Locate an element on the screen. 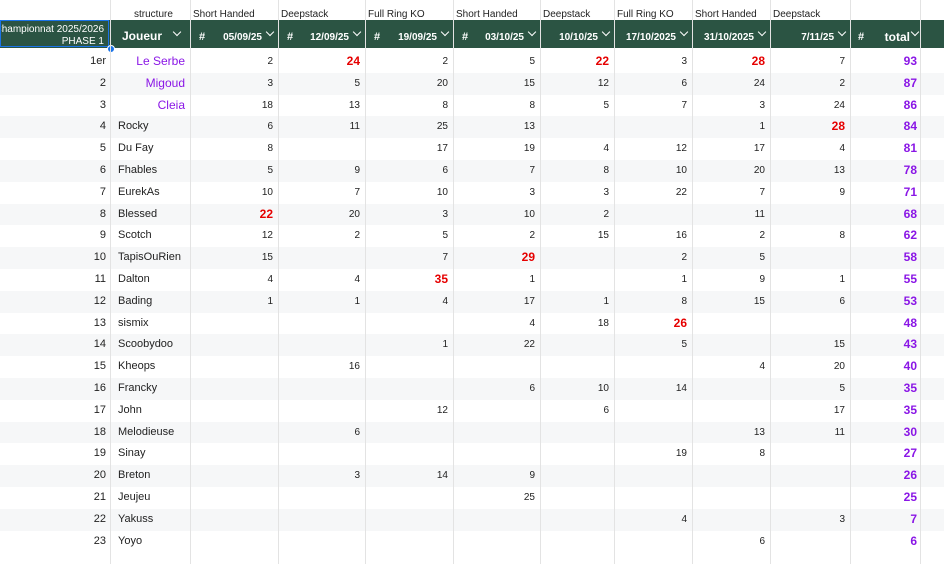 This screenshot has height=564, width=944. date-header: 19/09/25 is located at coordinates (417, 37).